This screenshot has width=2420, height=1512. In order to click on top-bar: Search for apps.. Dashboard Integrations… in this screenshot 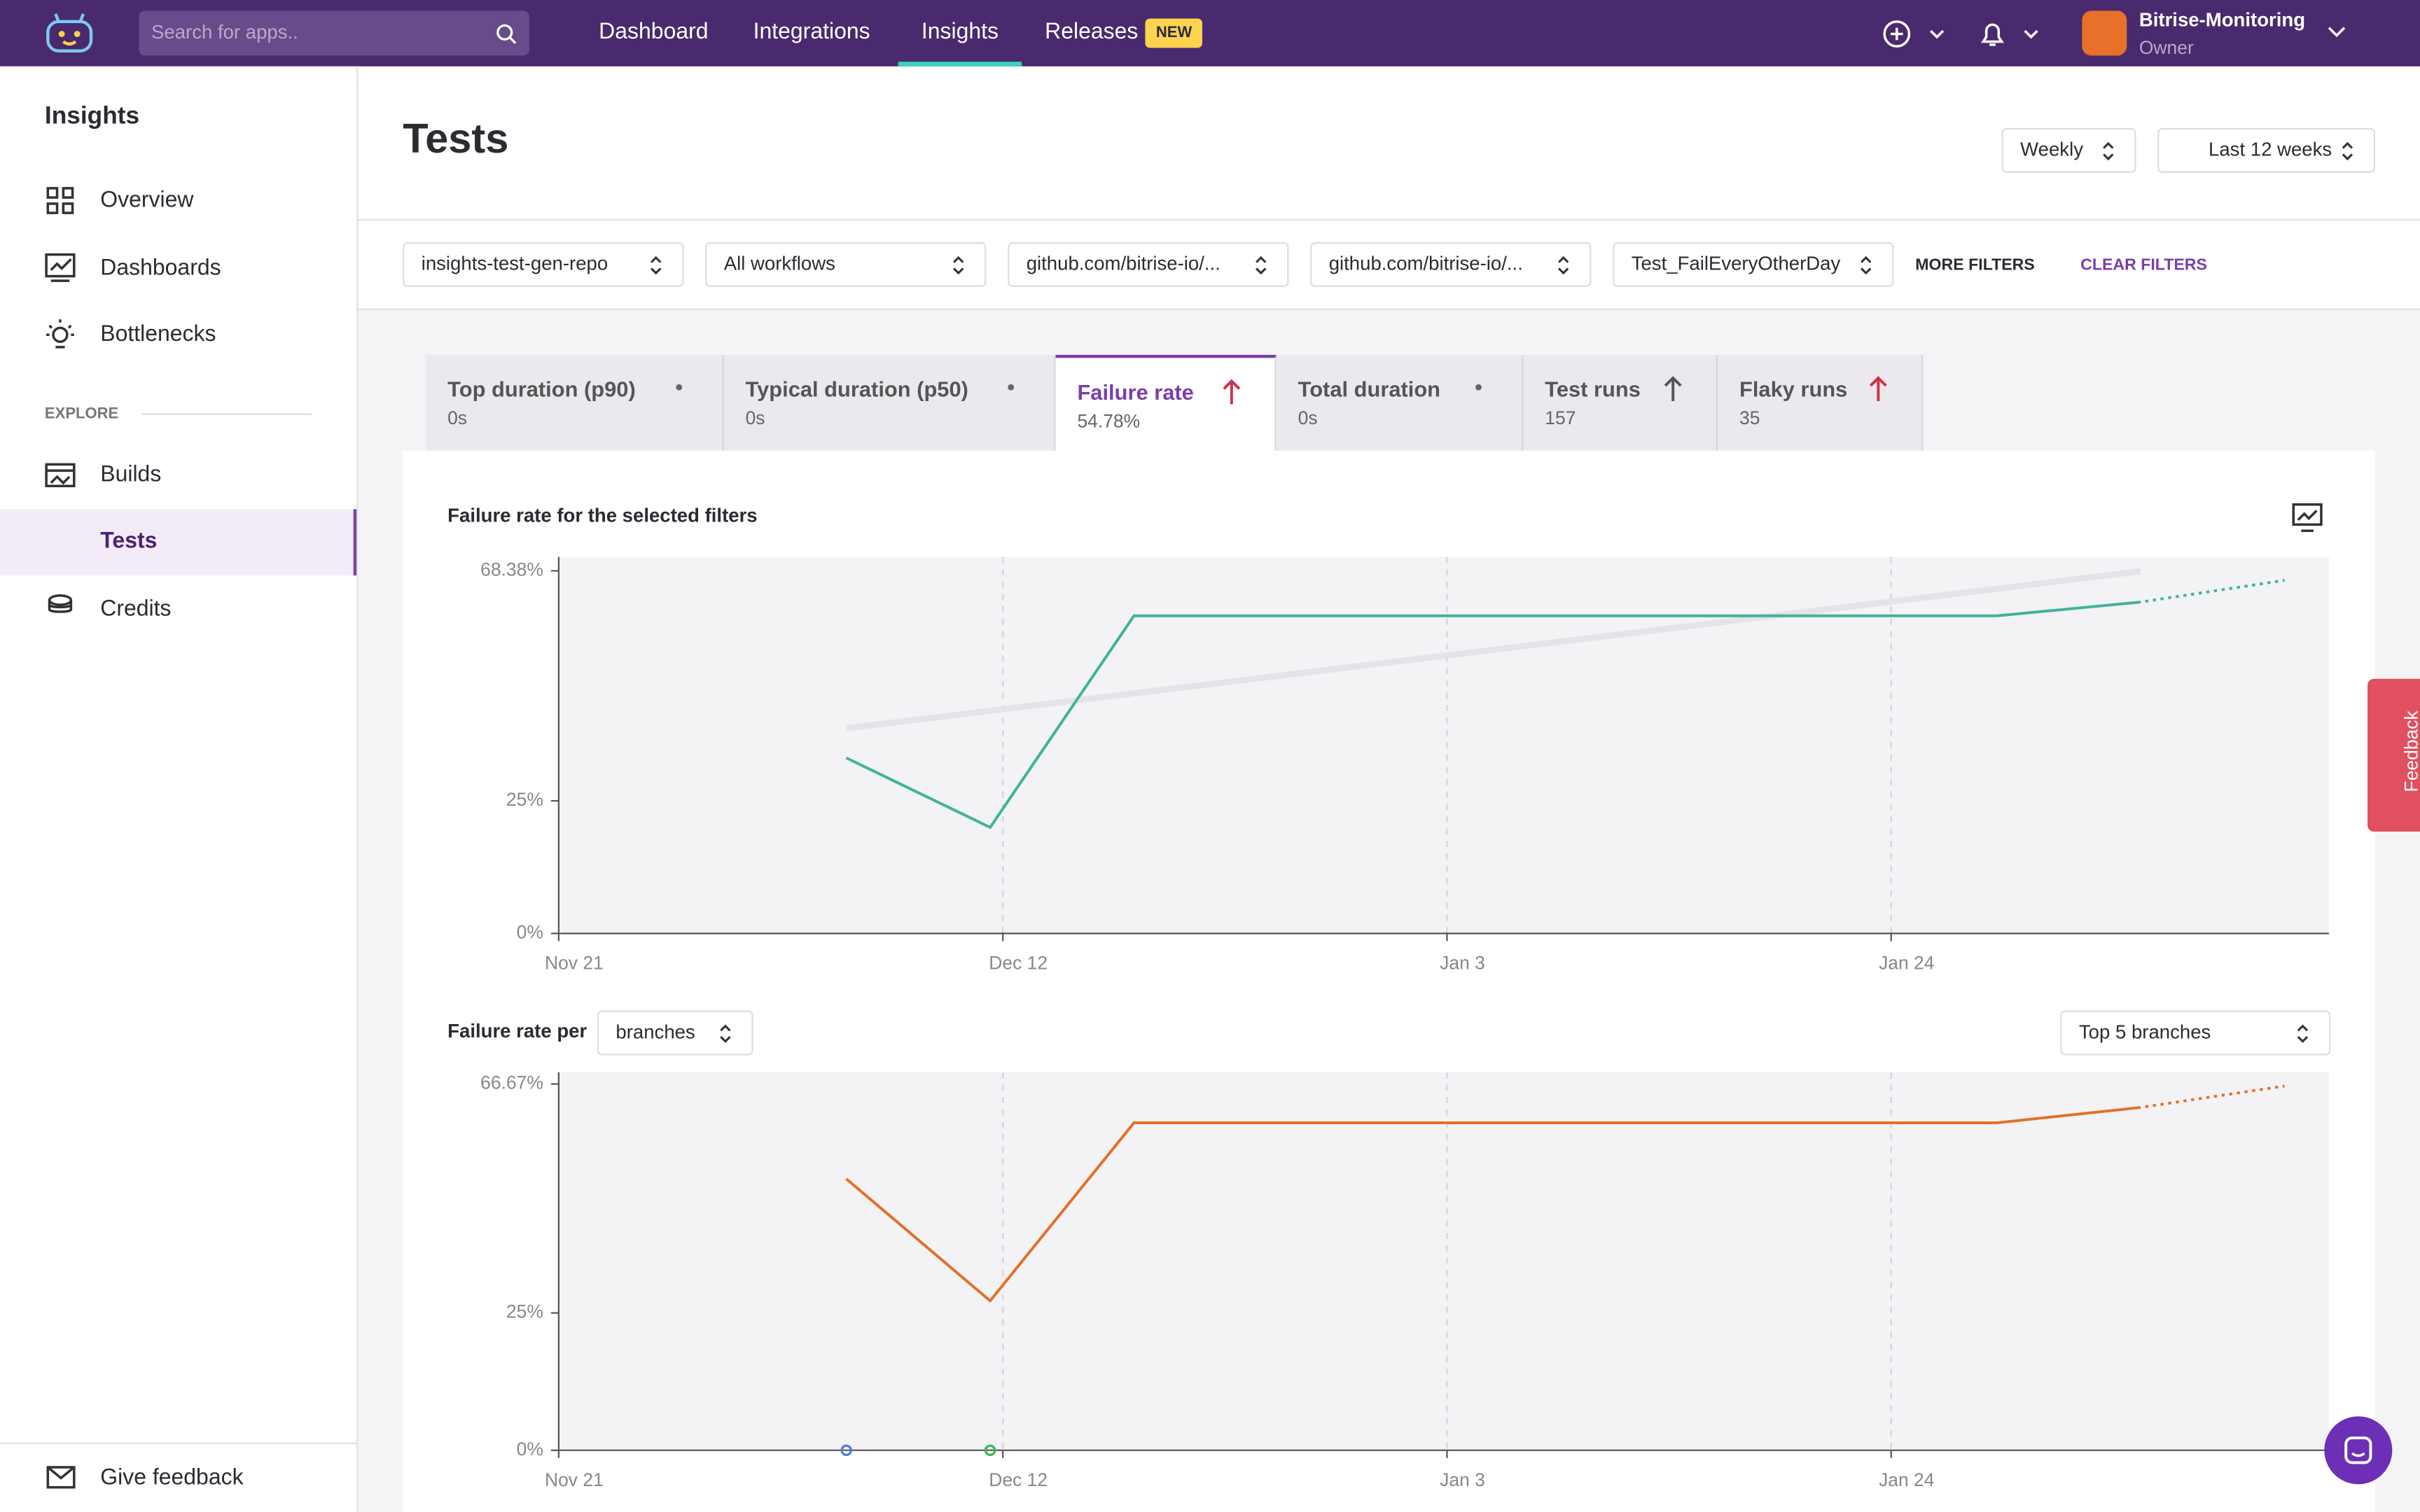, I will do `click(1210, 33)`.